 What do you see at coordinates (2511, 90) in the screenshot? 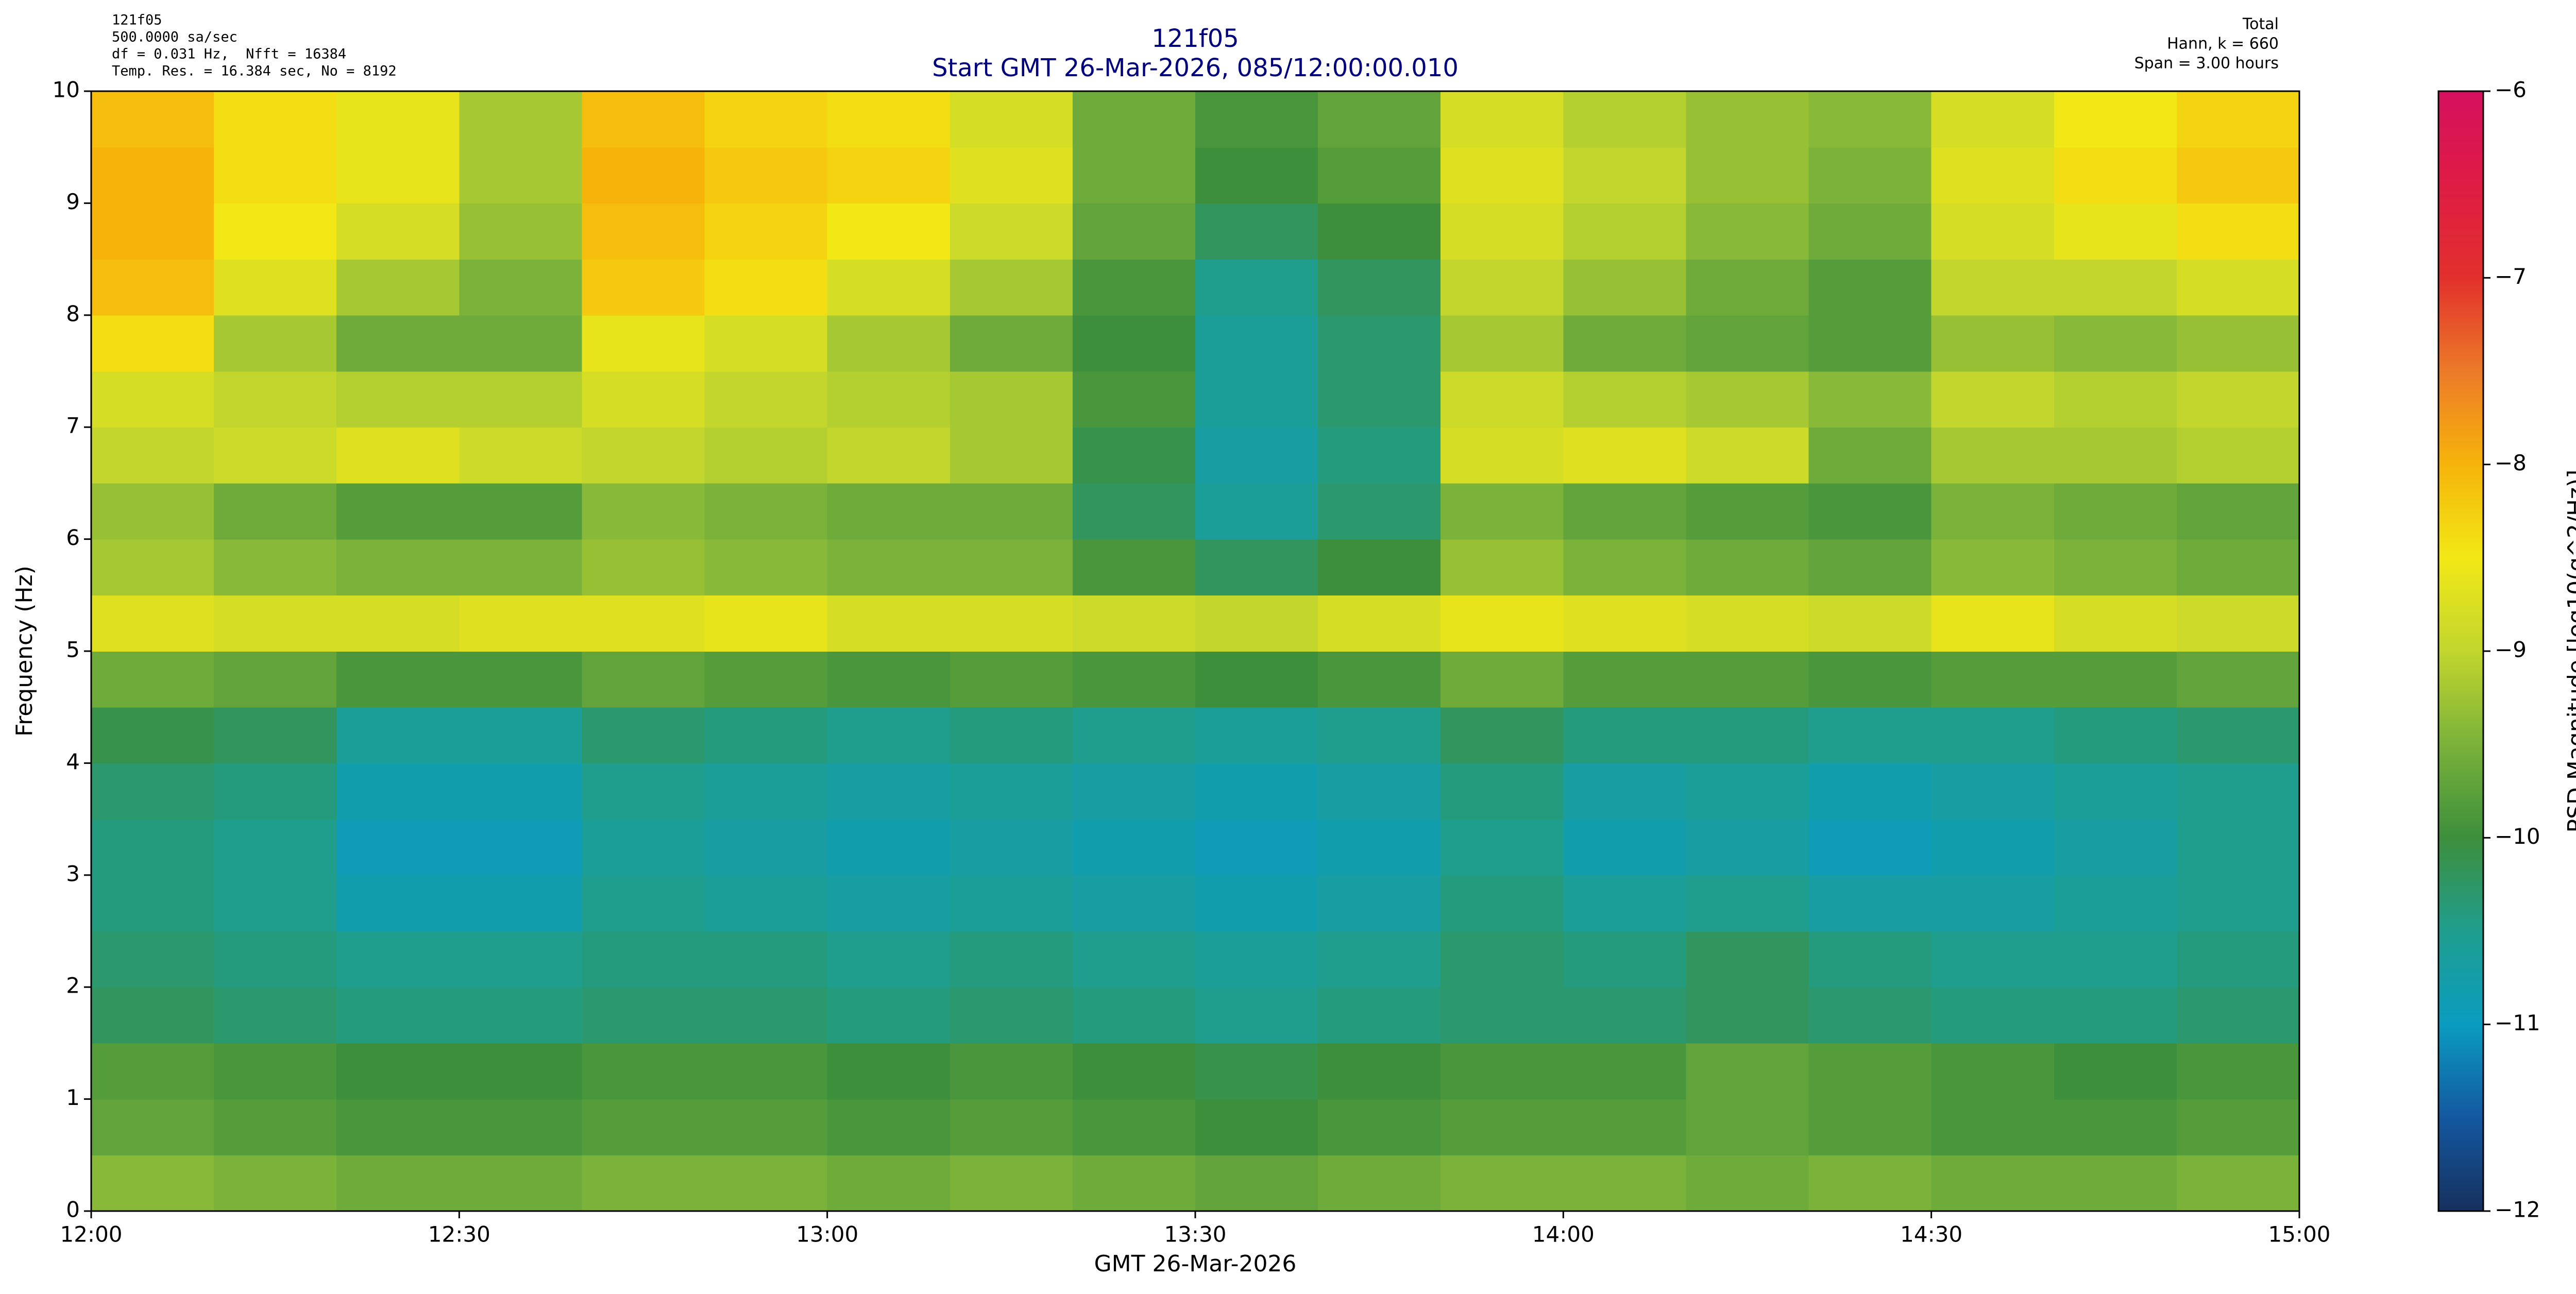
I see `colorbar-tick-label: −6` at bounding box center [2511, 90].